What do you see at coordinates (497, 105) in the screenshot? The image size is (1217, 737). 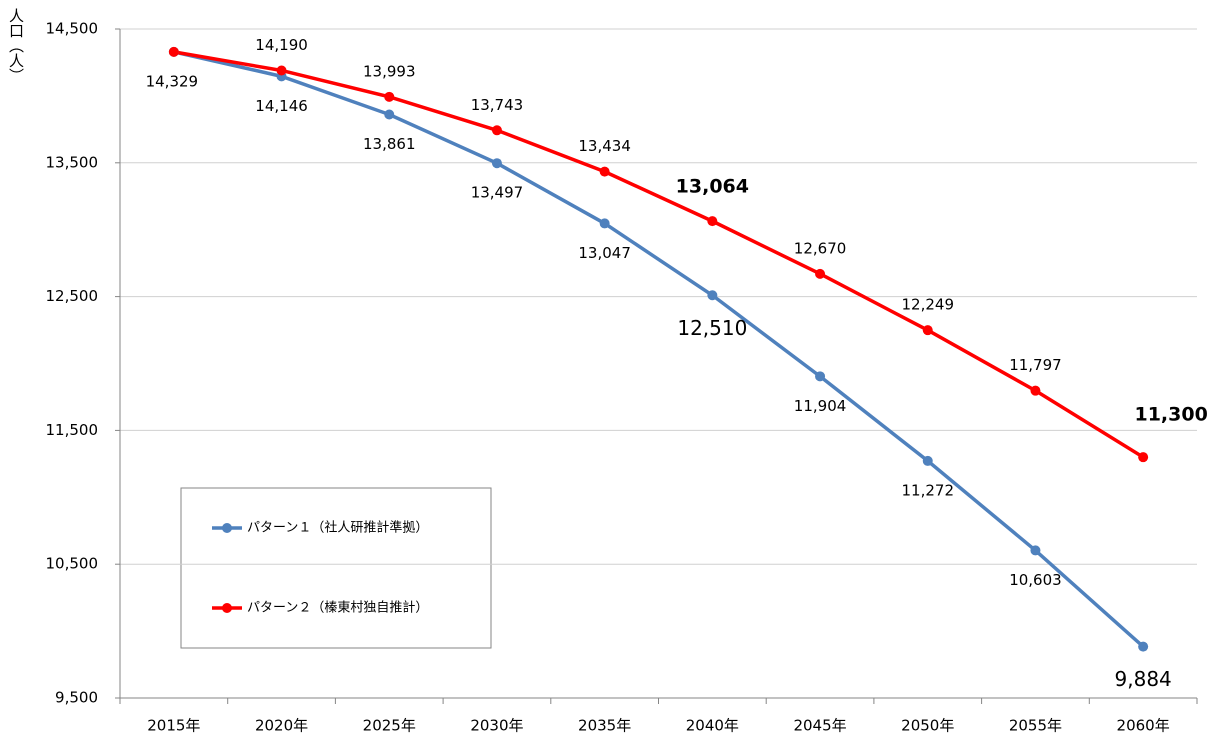 I see `data-label: 13,743` at bounding box center [497, 105].